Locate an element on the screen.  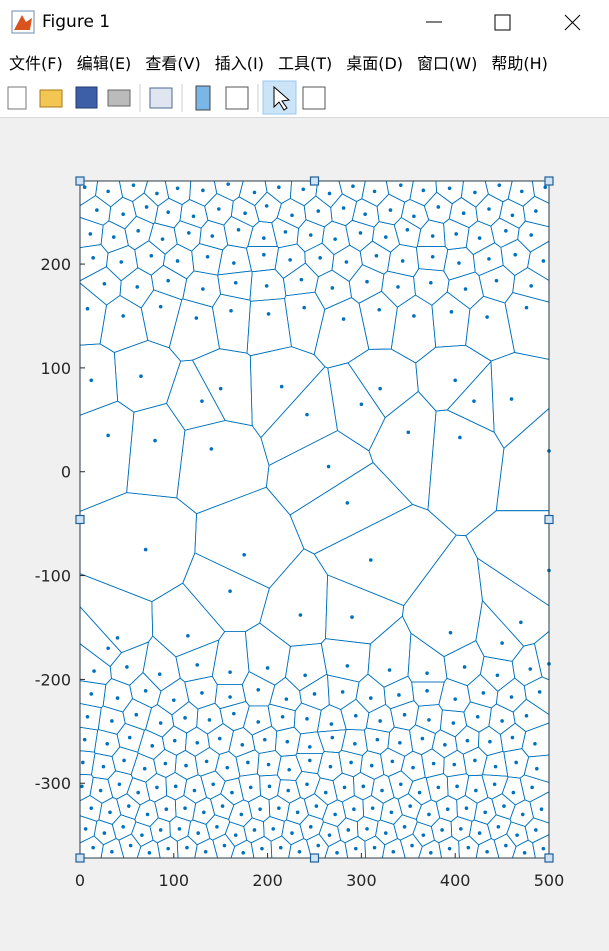
menu-item: 插入(I) is located at coordinates (239, 63).